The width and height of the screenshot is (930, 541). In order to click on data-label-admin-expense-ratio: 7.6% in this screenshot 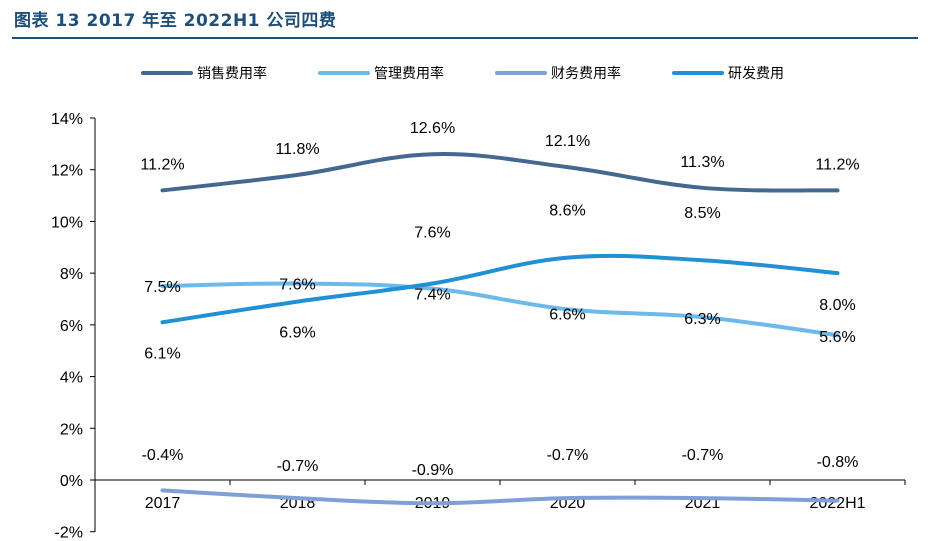, I will do `click(297, 284)`.